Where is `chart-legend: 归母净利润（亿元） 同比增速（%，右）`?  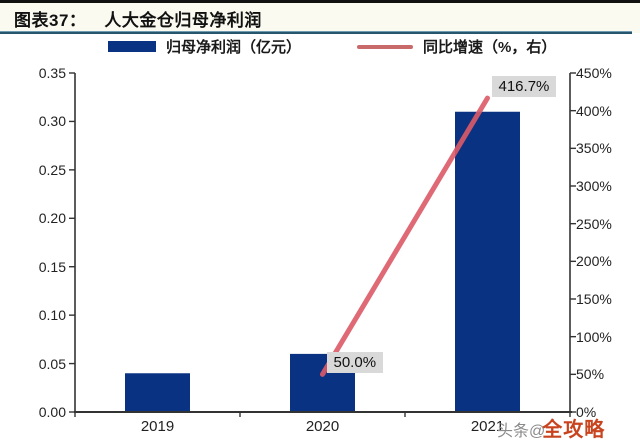
chart-legend: 归母净利润（亿元） 同比增速（%，右） is located at coordinates (320, 49).